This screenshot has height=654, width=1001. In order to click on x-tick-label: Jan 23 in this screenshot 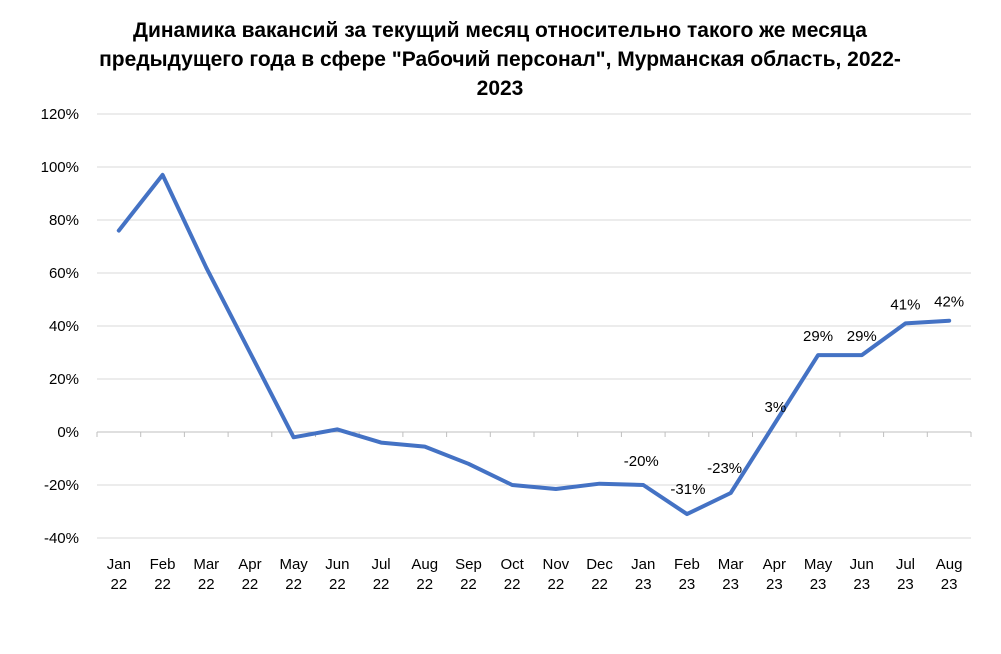, I will do `click(643, 574)`.